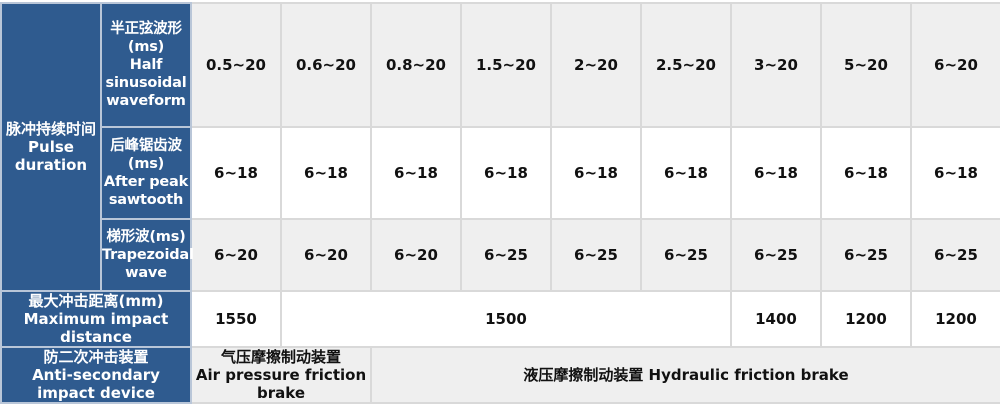 Image resolution: width=1000 pixels, height=405 pixels. Describe the element at coordinates (596, 65) in the screenshot. I see `cell: 2~20` at that location.